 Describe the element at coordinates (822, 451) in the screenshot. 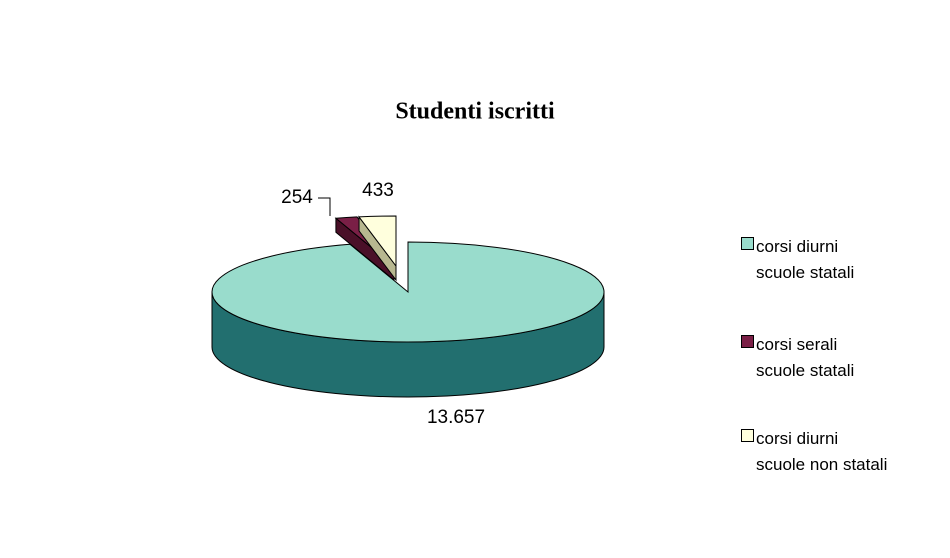

I see `legend-label: corsi diurni scuole non statali` at that location.